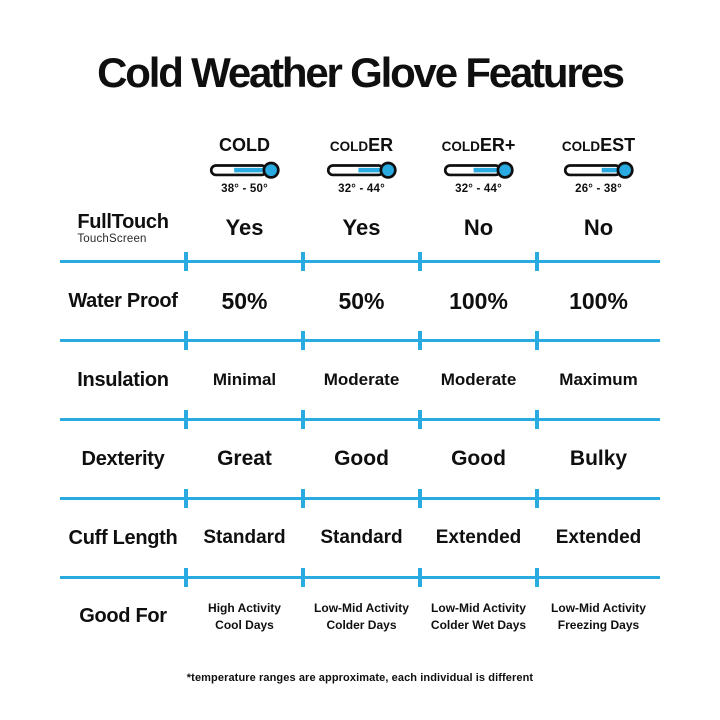 The width and height of the screenshot is (720, 720). I want to click on column-title-big: COLD, so click(244, 145).